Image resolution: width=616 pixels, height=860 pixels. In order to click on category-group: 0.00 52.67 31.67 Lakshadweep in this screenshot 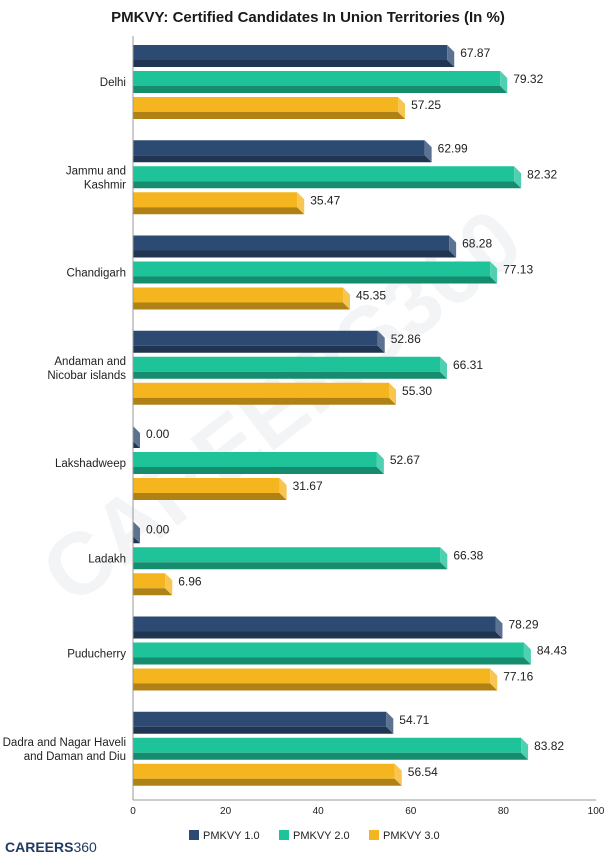, I will do `click(237, 463)`.